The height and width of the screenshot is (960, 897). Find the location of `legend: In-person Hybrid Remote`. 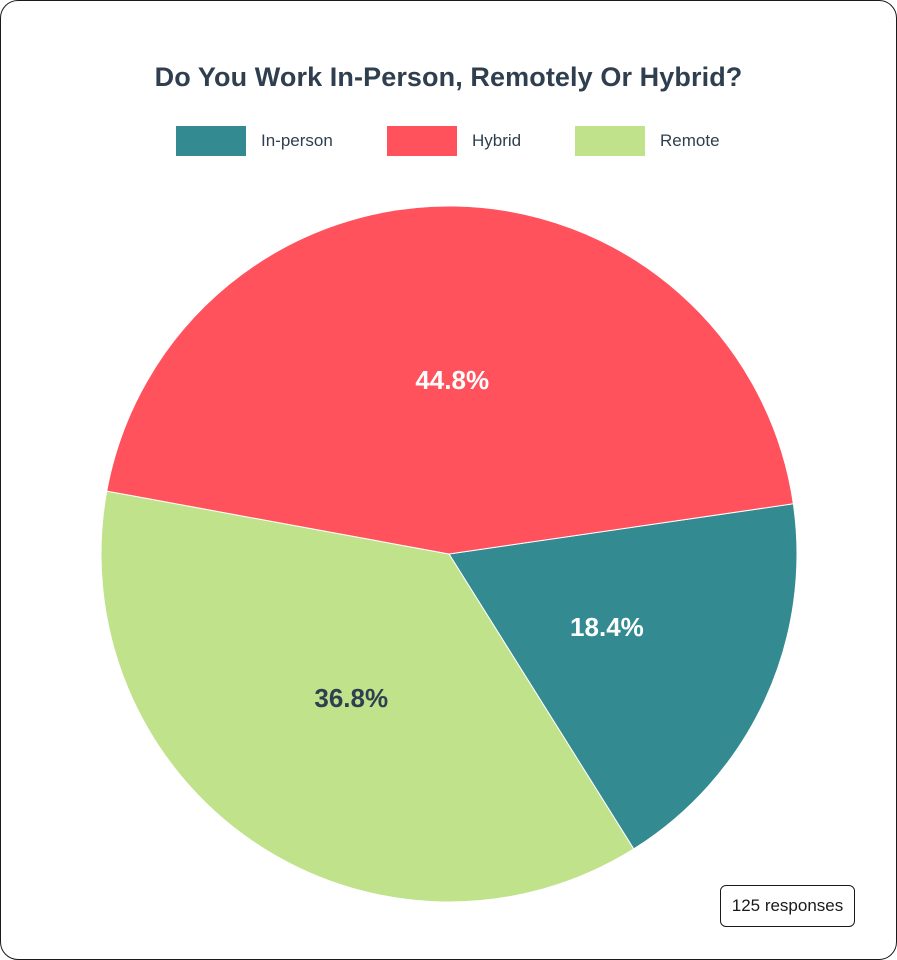

legend: In-person Hybrid Remote is located at coordinates (448, 141).